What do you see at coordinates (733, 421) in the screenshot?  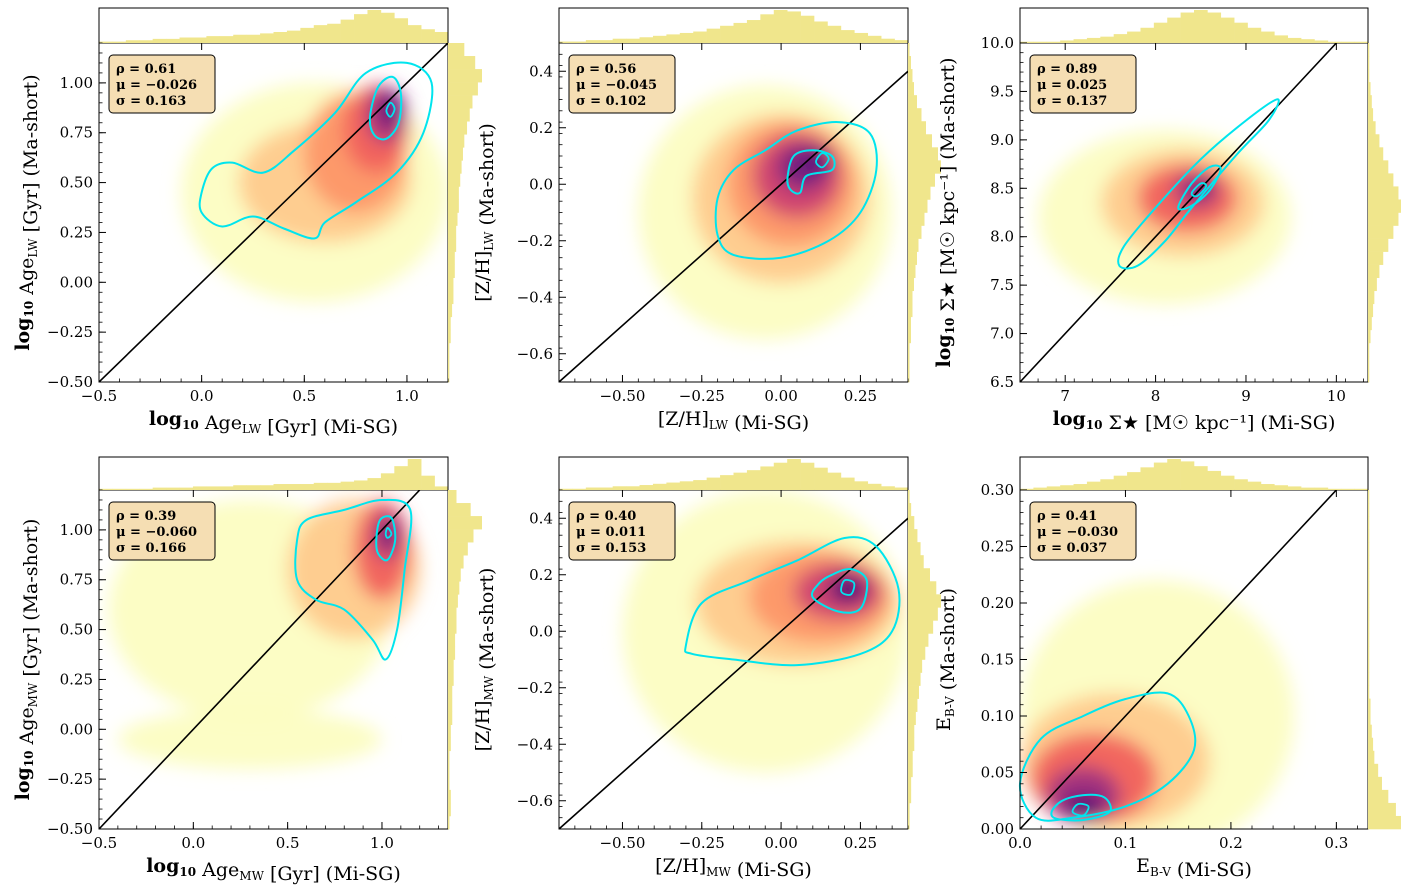 I see `x-axis-label: [Z/H]LW (Mi-SG)` at bounding box center [733, 421].